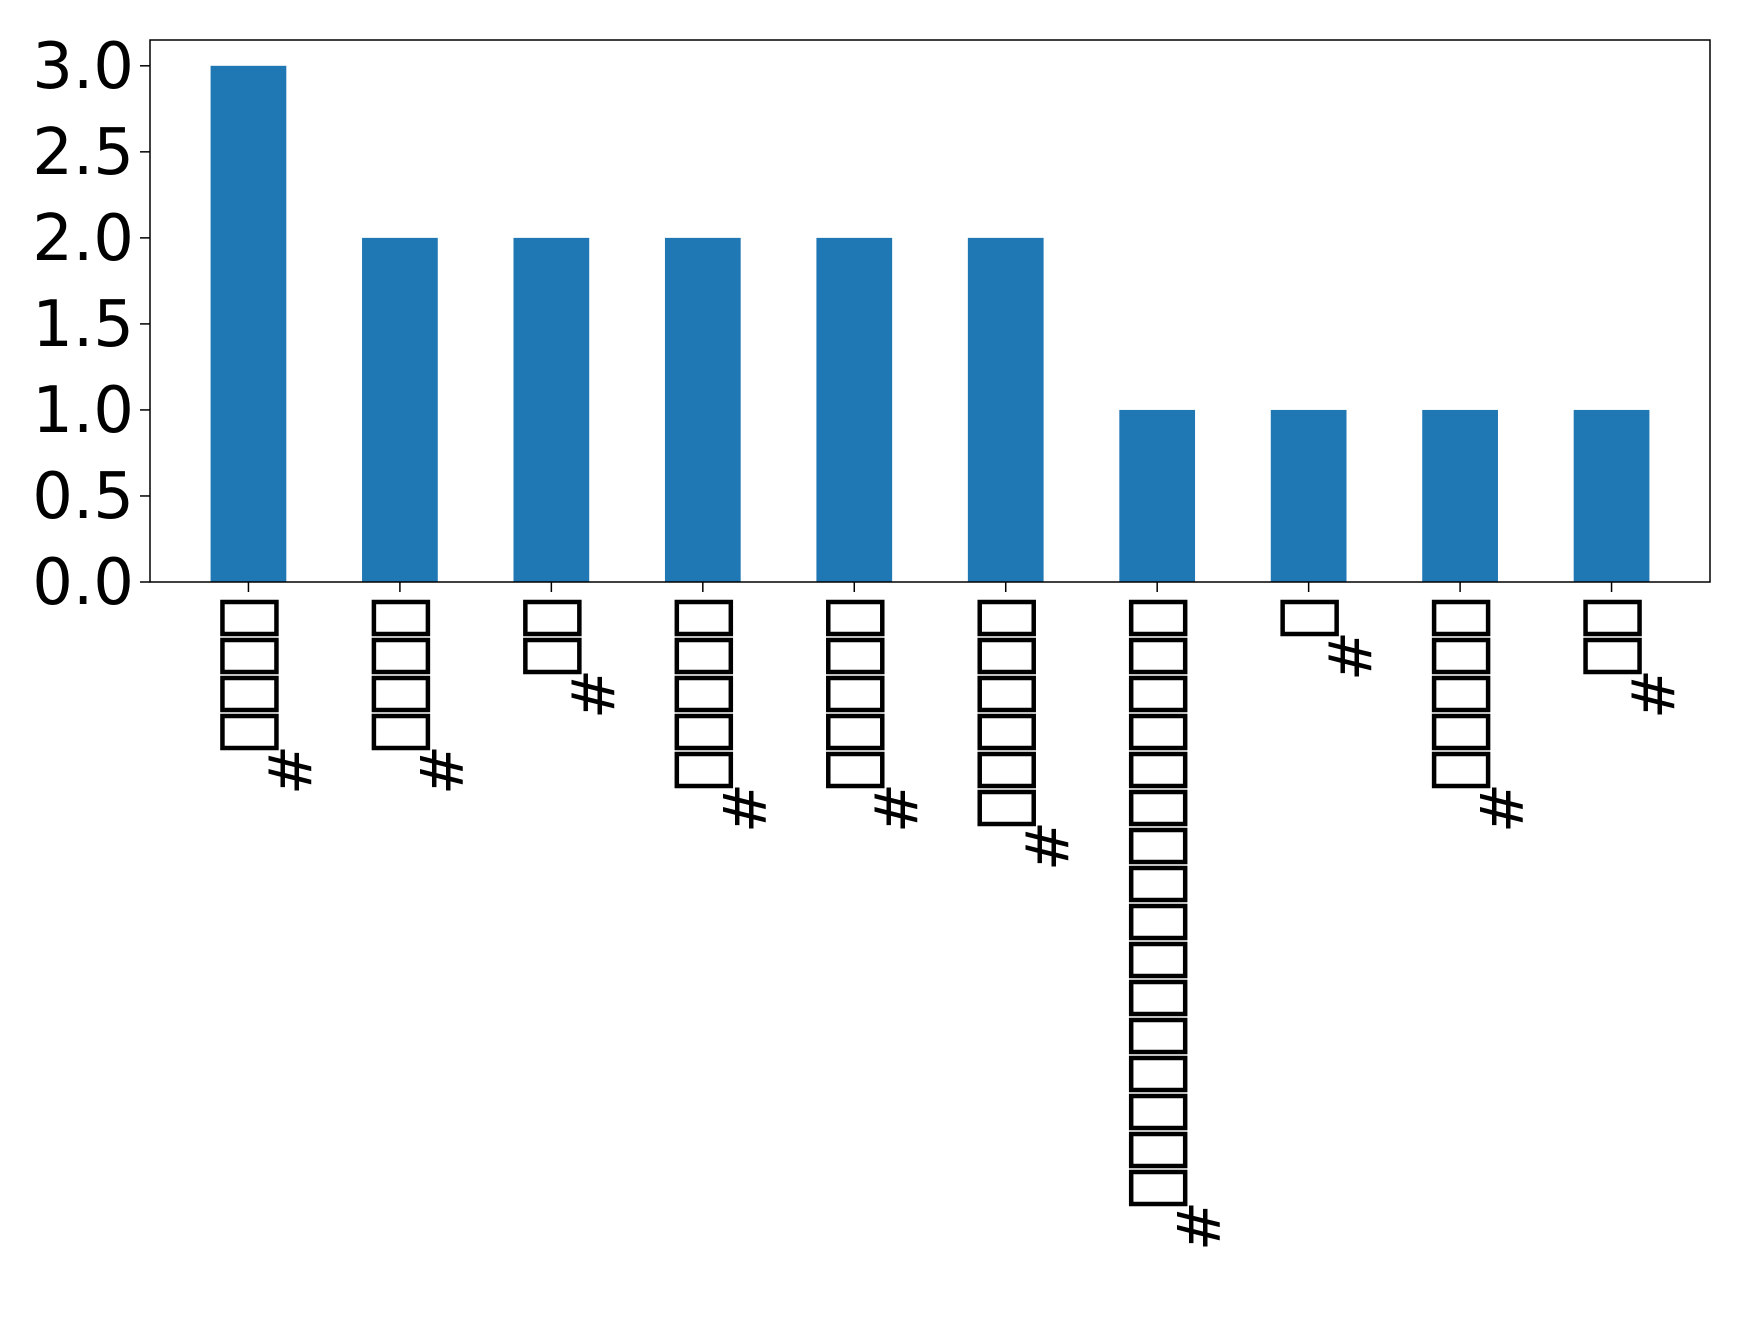 The width and height of the screenshot is (1739, 1318). I want to click on x-tick-label-4: #, so click(877, 716).